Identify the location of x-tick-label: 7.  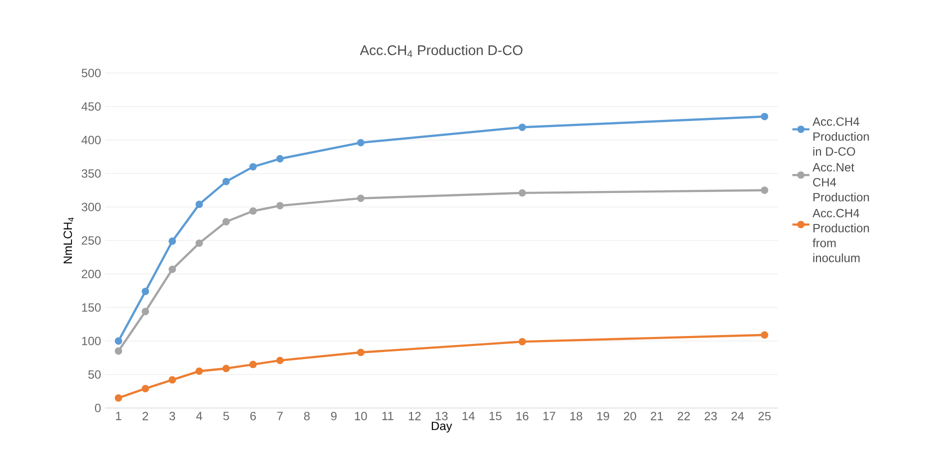
(280, 416).